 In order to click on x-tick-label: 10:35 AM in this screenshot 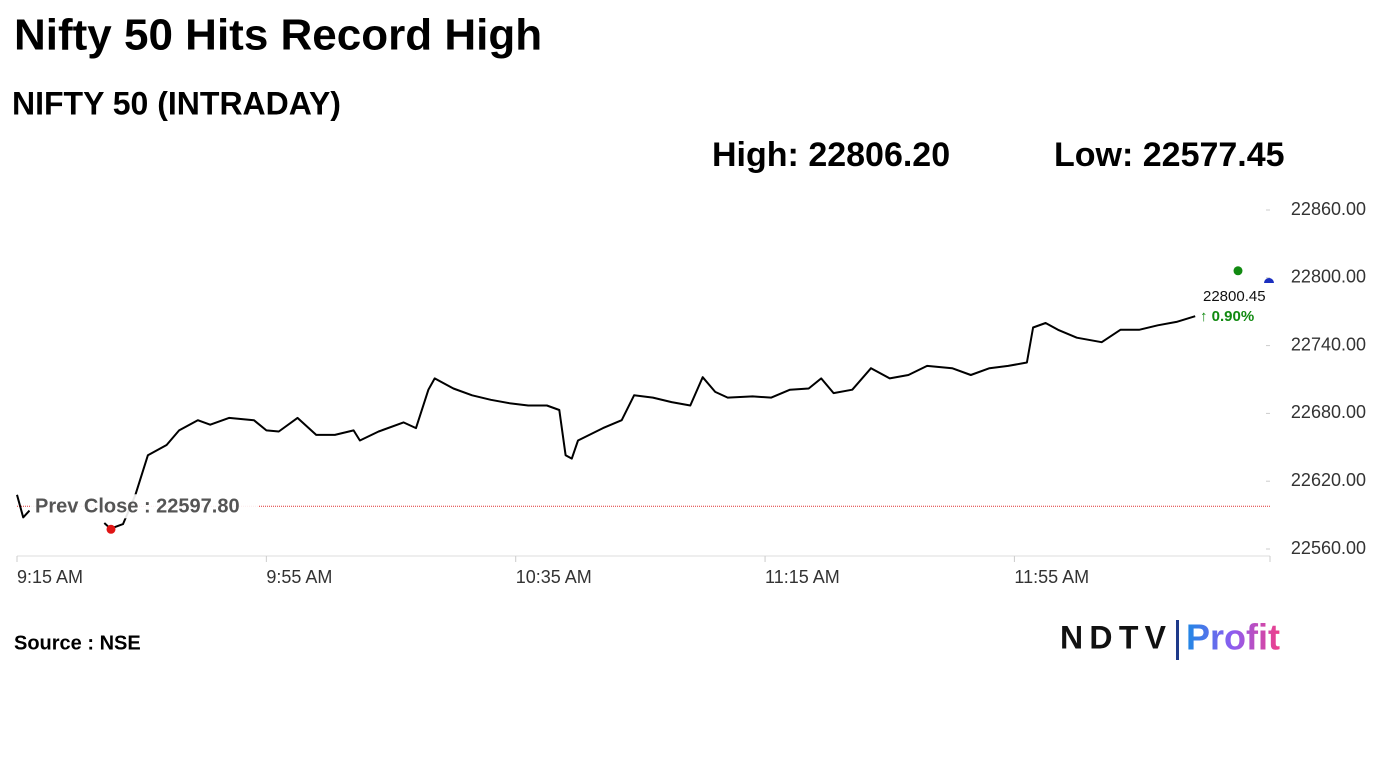, I will do `click(554, 577)`.